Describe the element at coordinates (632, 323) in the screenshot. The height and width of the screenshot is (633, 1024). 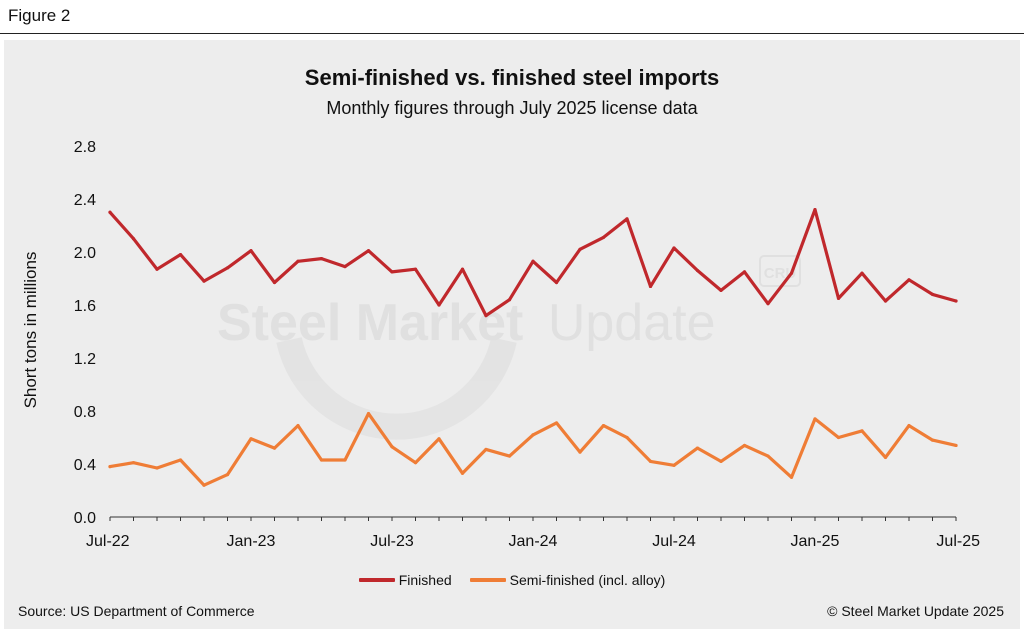
I see `watermark-brand-light: Update` at that location.